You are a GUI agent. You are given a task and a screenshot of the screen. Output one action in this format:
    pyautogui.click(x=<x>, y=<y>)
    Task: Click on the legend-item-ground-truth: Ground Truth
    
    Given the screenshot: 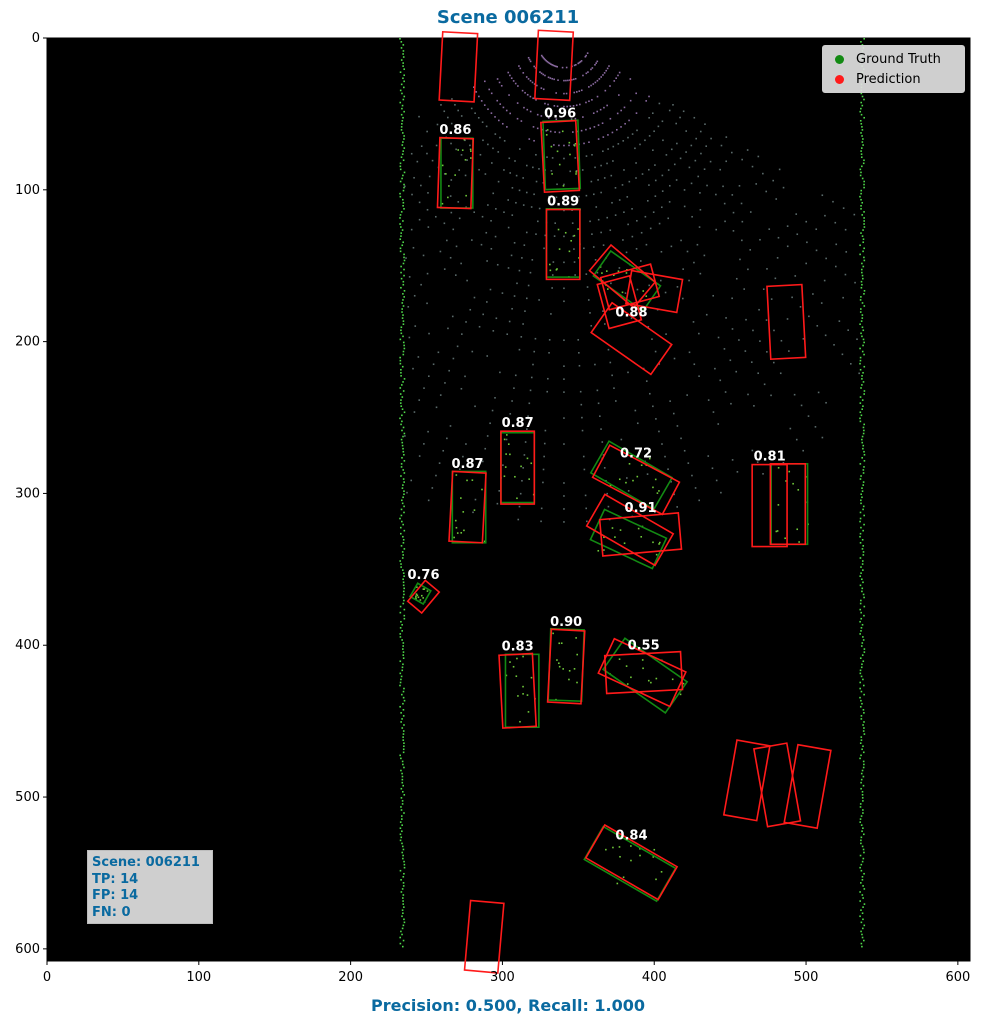 What is the action you would take?
    pyautogui.click(x=888, y=59)
    